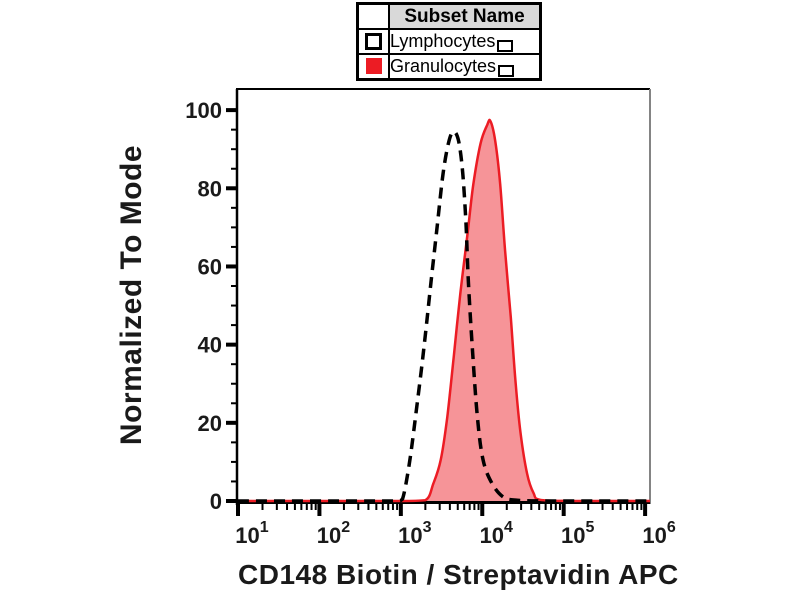 The width and height of the screenshot is (800, 600). Describe the element at coordinates (210, 266) in the screenshot. I see `svg-text: 60` at that location.